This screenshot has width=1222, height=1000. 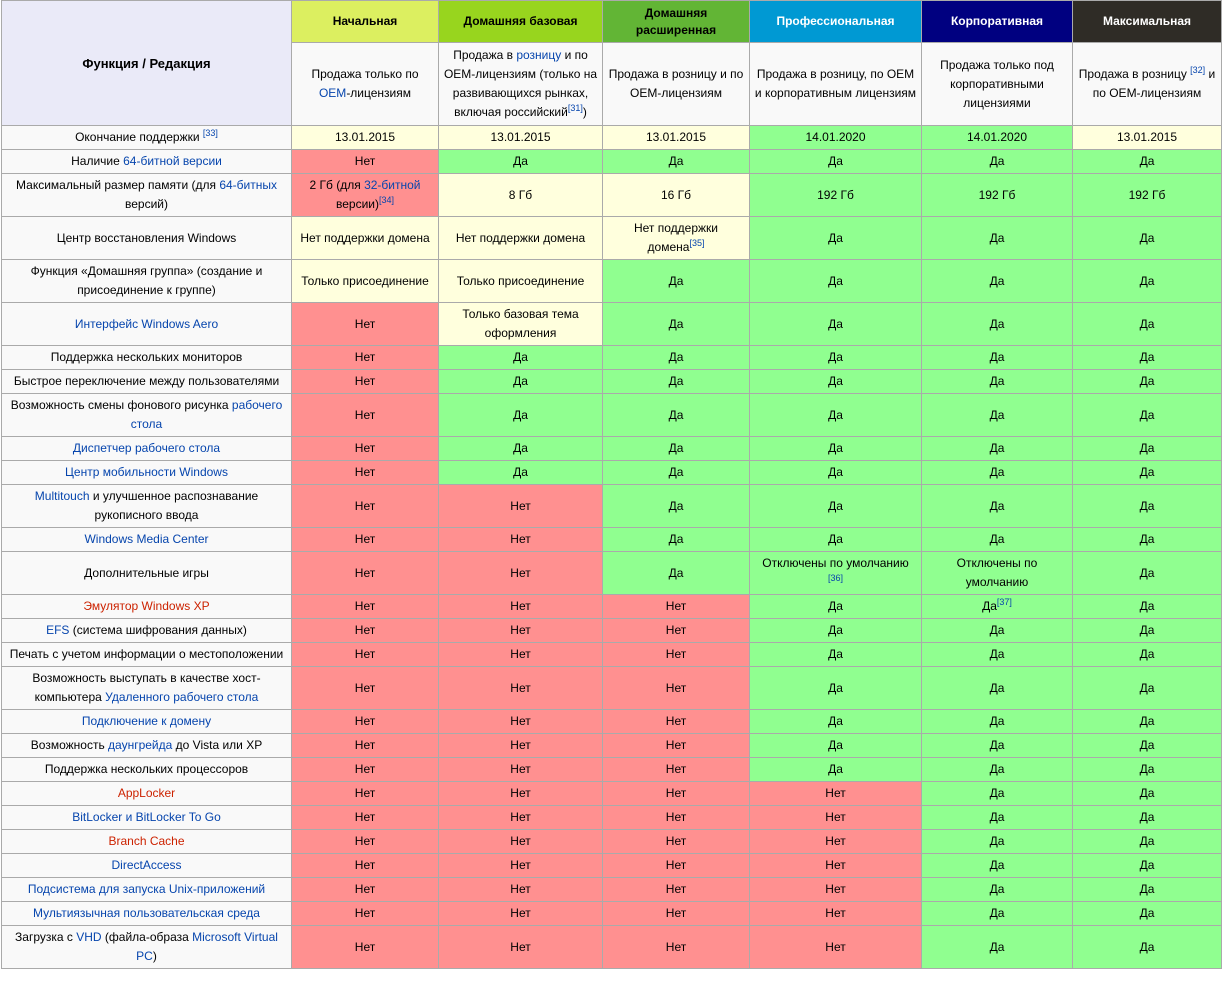 I want to click on text: 192 Гб, so click(x=997, y=194).